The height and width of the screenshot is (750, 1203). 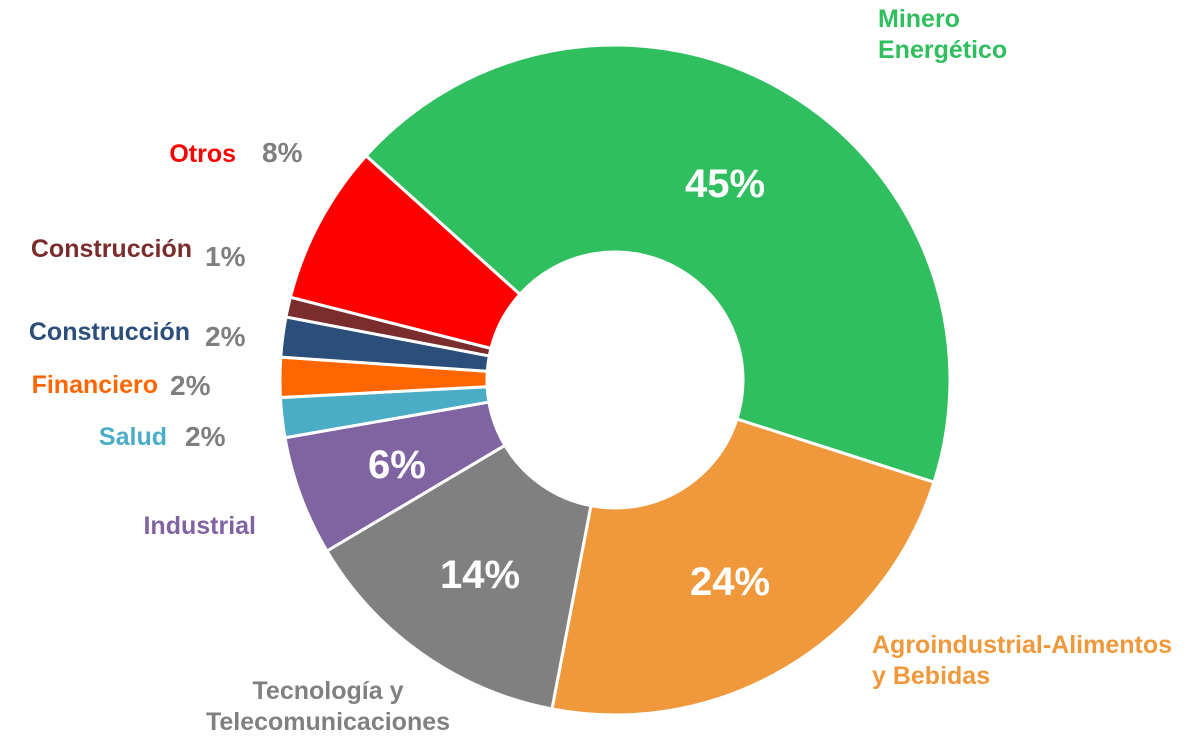 I want to click on category-label: Minero Energético, so click(x=943, y=35).